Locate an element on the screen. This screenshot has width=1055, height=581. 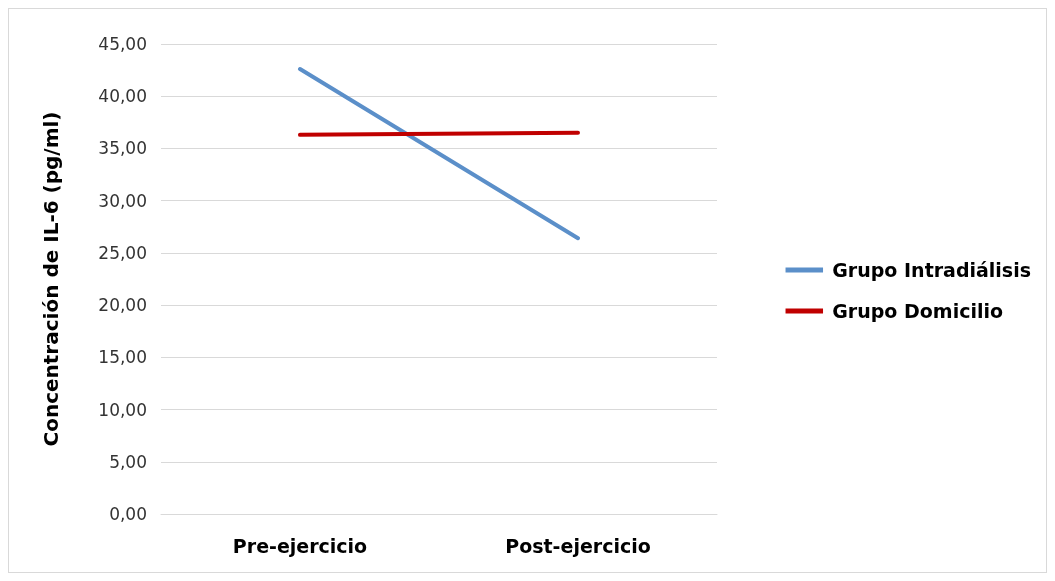
y-tick-label: 25,00 is located at coordinates (122, 252).